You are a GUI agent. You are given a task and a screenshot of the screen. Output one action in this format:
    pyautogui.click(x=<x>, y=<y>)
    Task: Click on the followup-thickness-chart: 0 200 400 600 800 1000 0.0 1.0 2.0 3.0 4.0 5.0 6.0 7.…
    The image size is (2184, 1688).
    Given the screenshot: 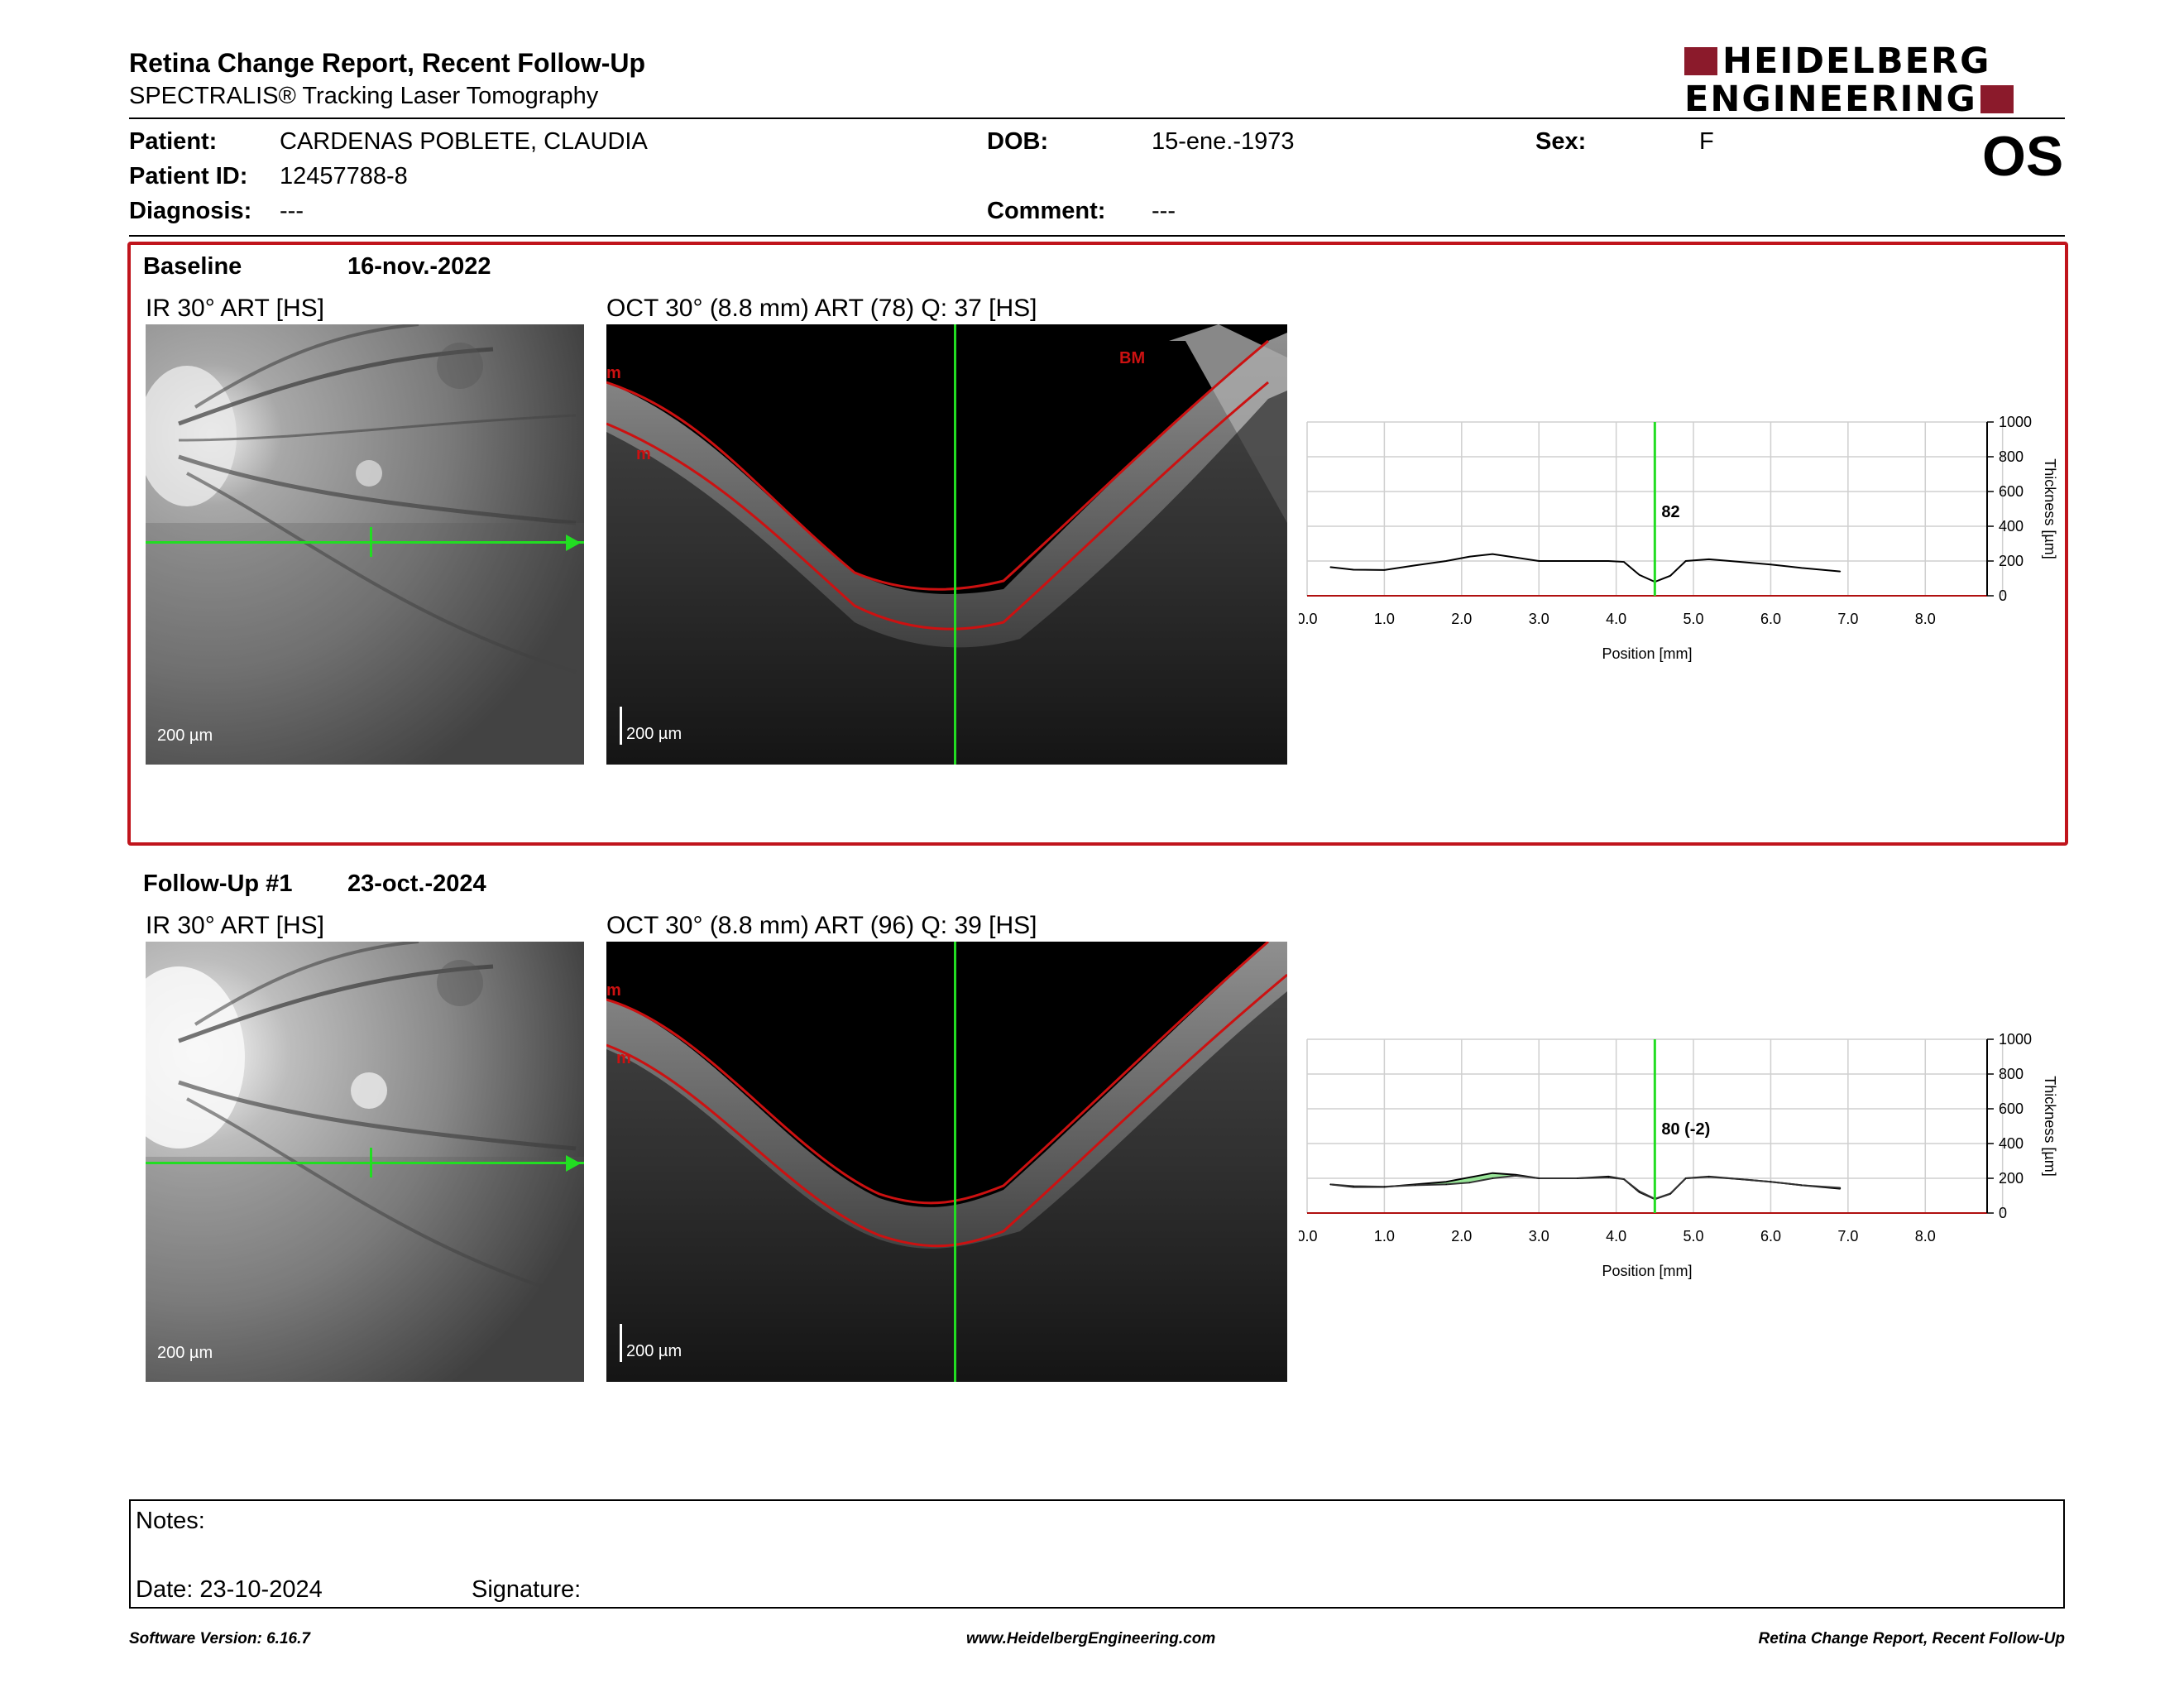 What is the action you would take?
    pyautogui.click(x=1678, y=1155)
    